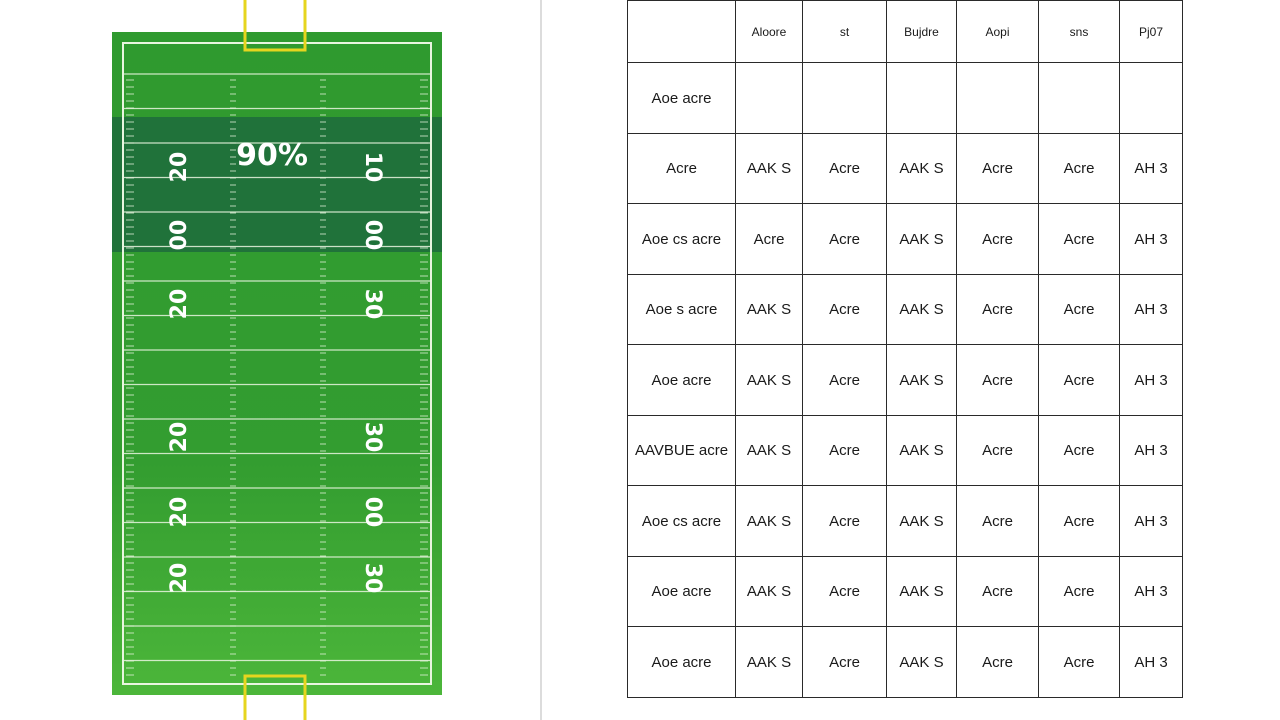  What do you see at coordinates (681, 309) in the screenshot?
I see `row-label-cell: Aoe s acre` at bounding box center [681, 309].